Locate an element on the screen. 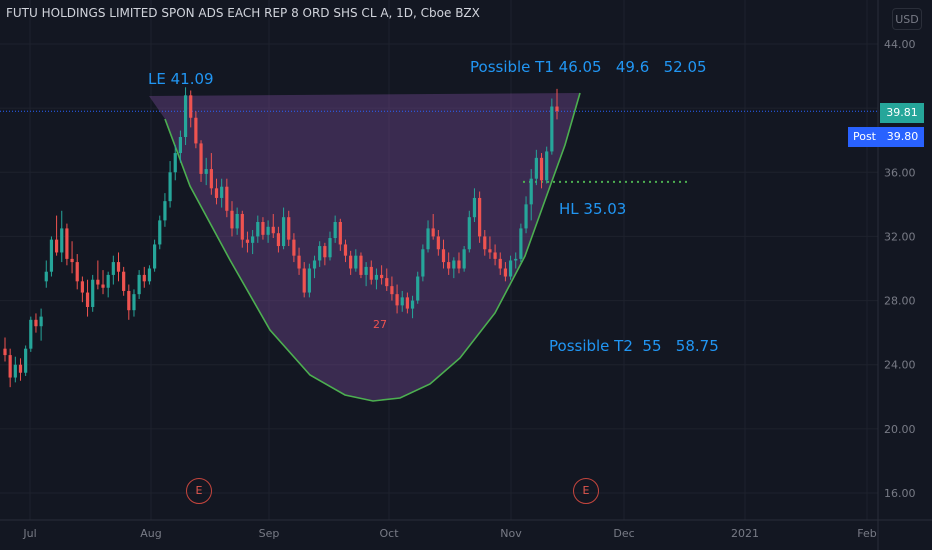  x-tick-label: Sep is located at coordinates (269, 533).